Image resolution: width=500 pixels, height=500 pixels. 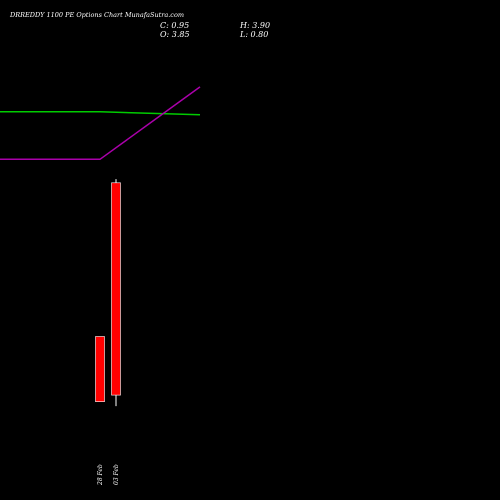 I want to click on open-value: O: 3.85, so click(x=175, y=34).